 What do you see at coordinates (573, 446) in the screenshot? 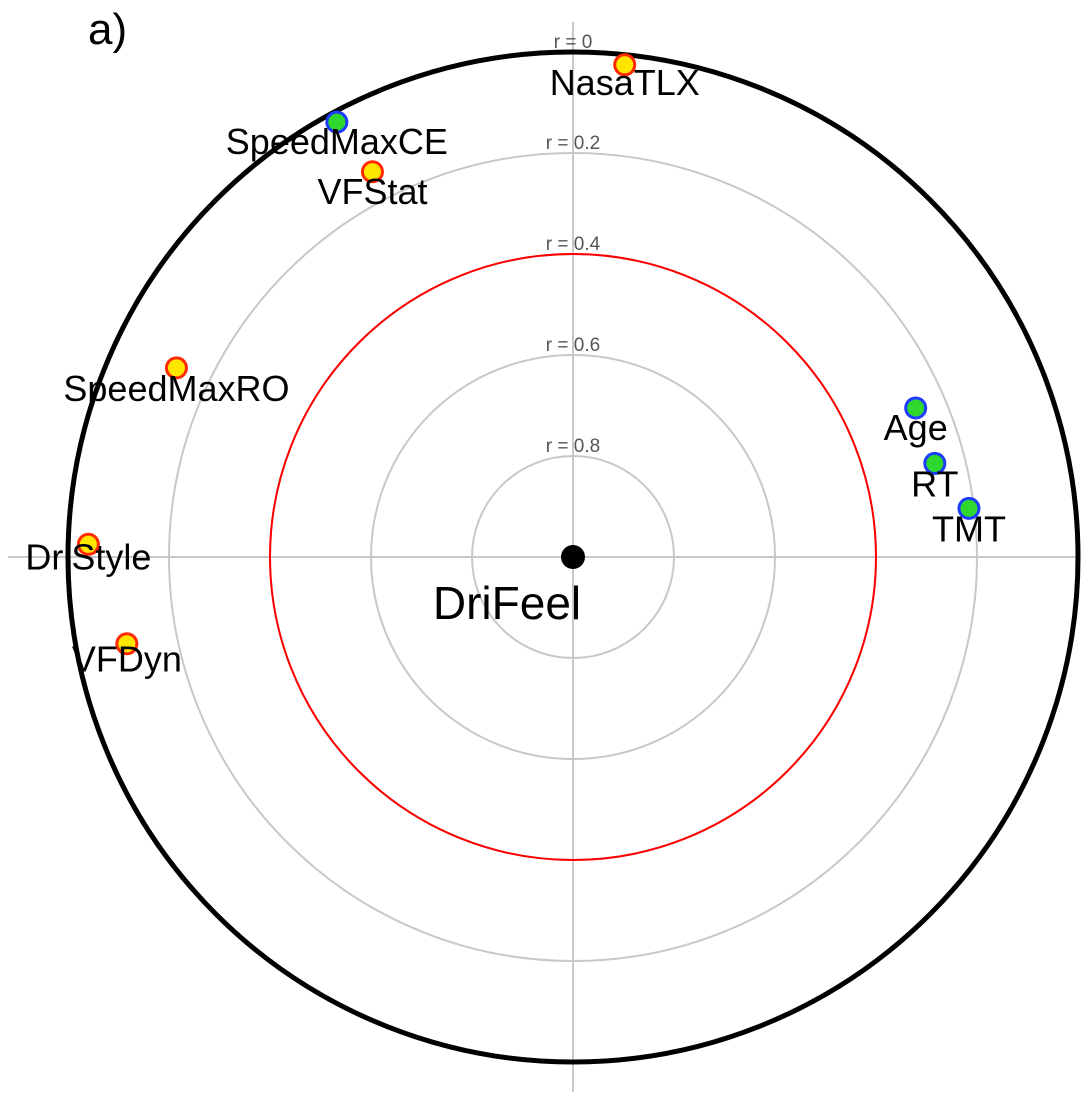
I see `ring-label: r = 0.8` at bounding box center [573, 446].